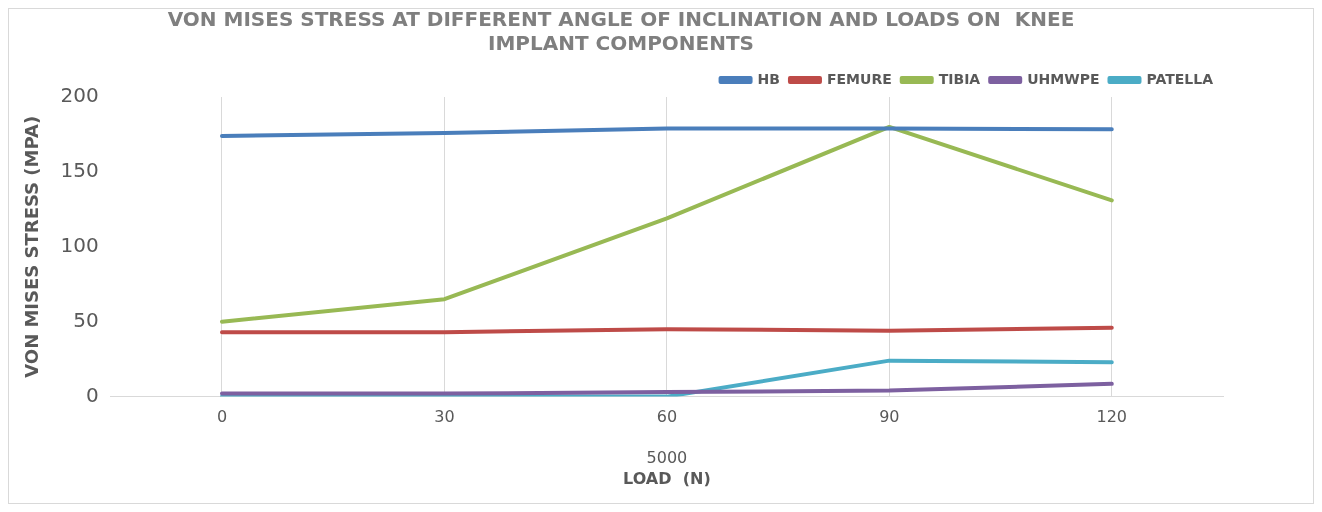  What do you see at coordinates (859, 78) in the screenshot?
I see `legend-label: FEMURE` at bounding box center [859, 78].